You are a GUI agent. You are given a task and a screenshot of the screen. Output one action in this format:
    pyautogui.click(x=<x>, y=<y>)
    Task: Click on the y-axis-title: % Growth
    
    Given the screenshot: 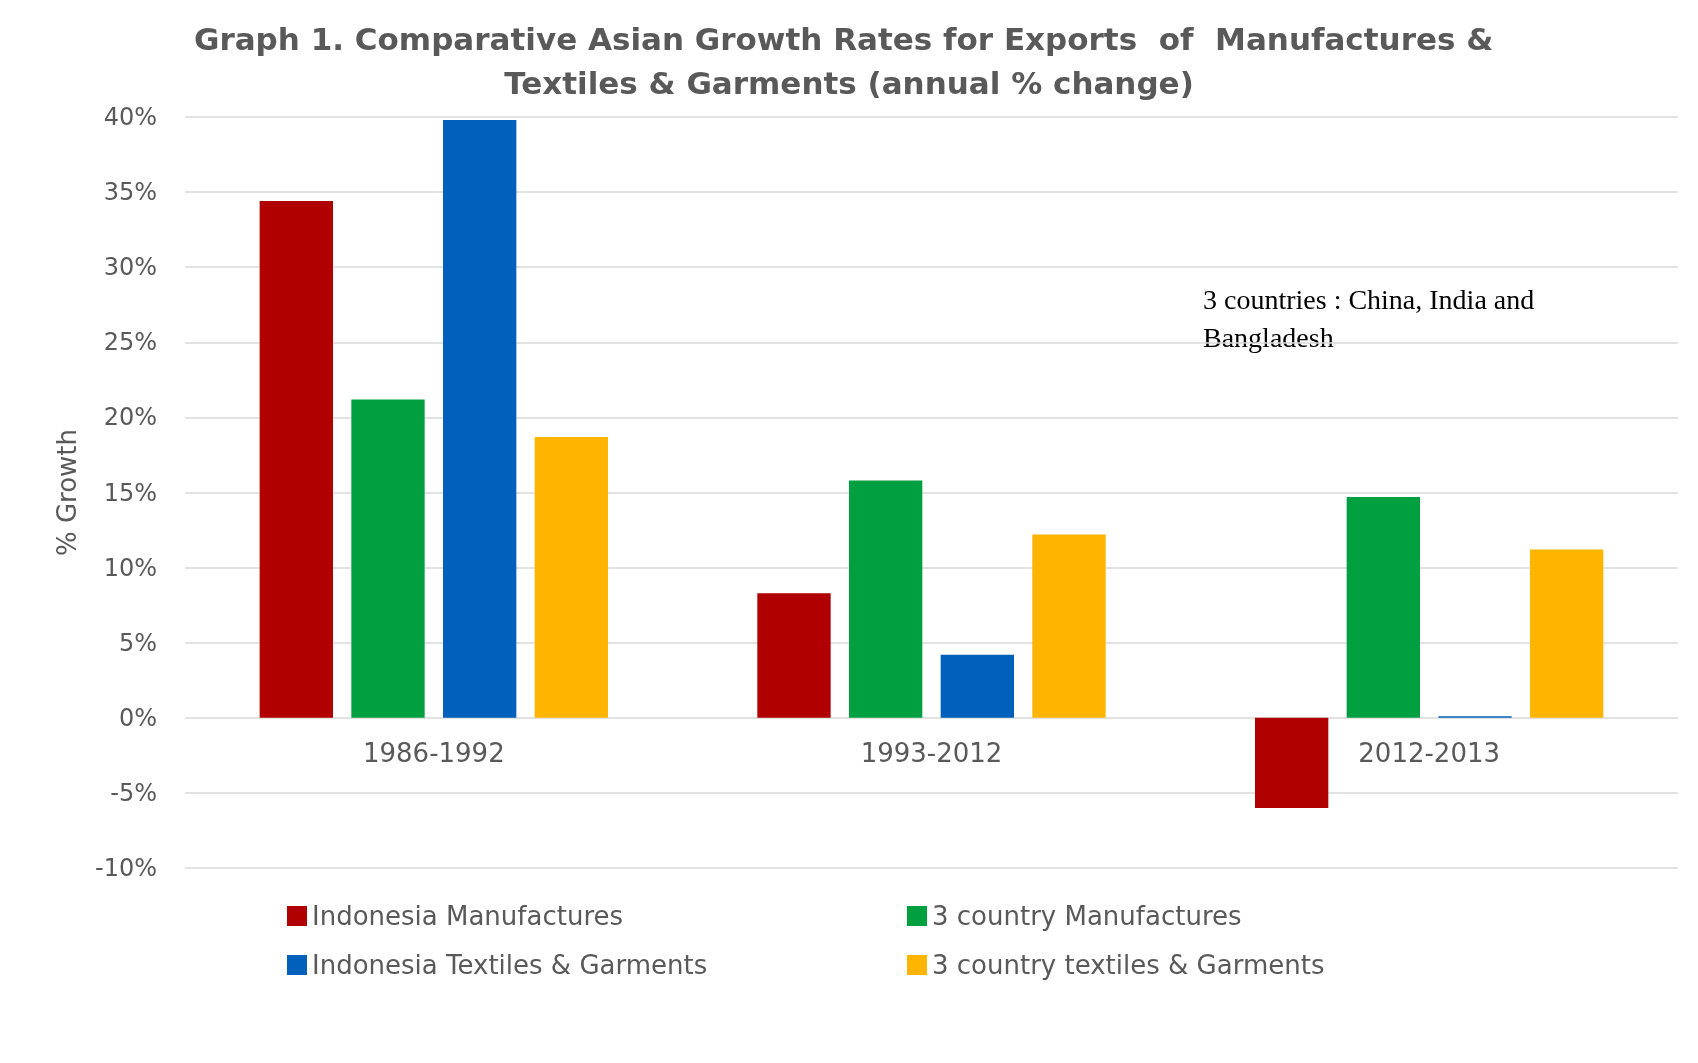 What is the action you would take?
    pyautogui.click(x=67, y=492)
    